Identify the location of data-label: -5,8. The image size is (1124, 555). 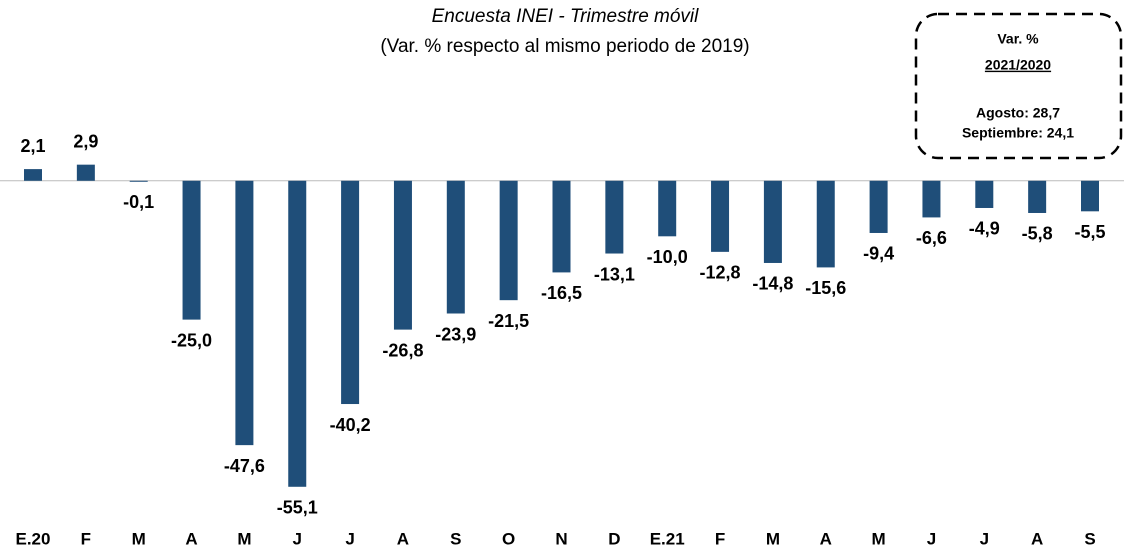
(1037, 234).